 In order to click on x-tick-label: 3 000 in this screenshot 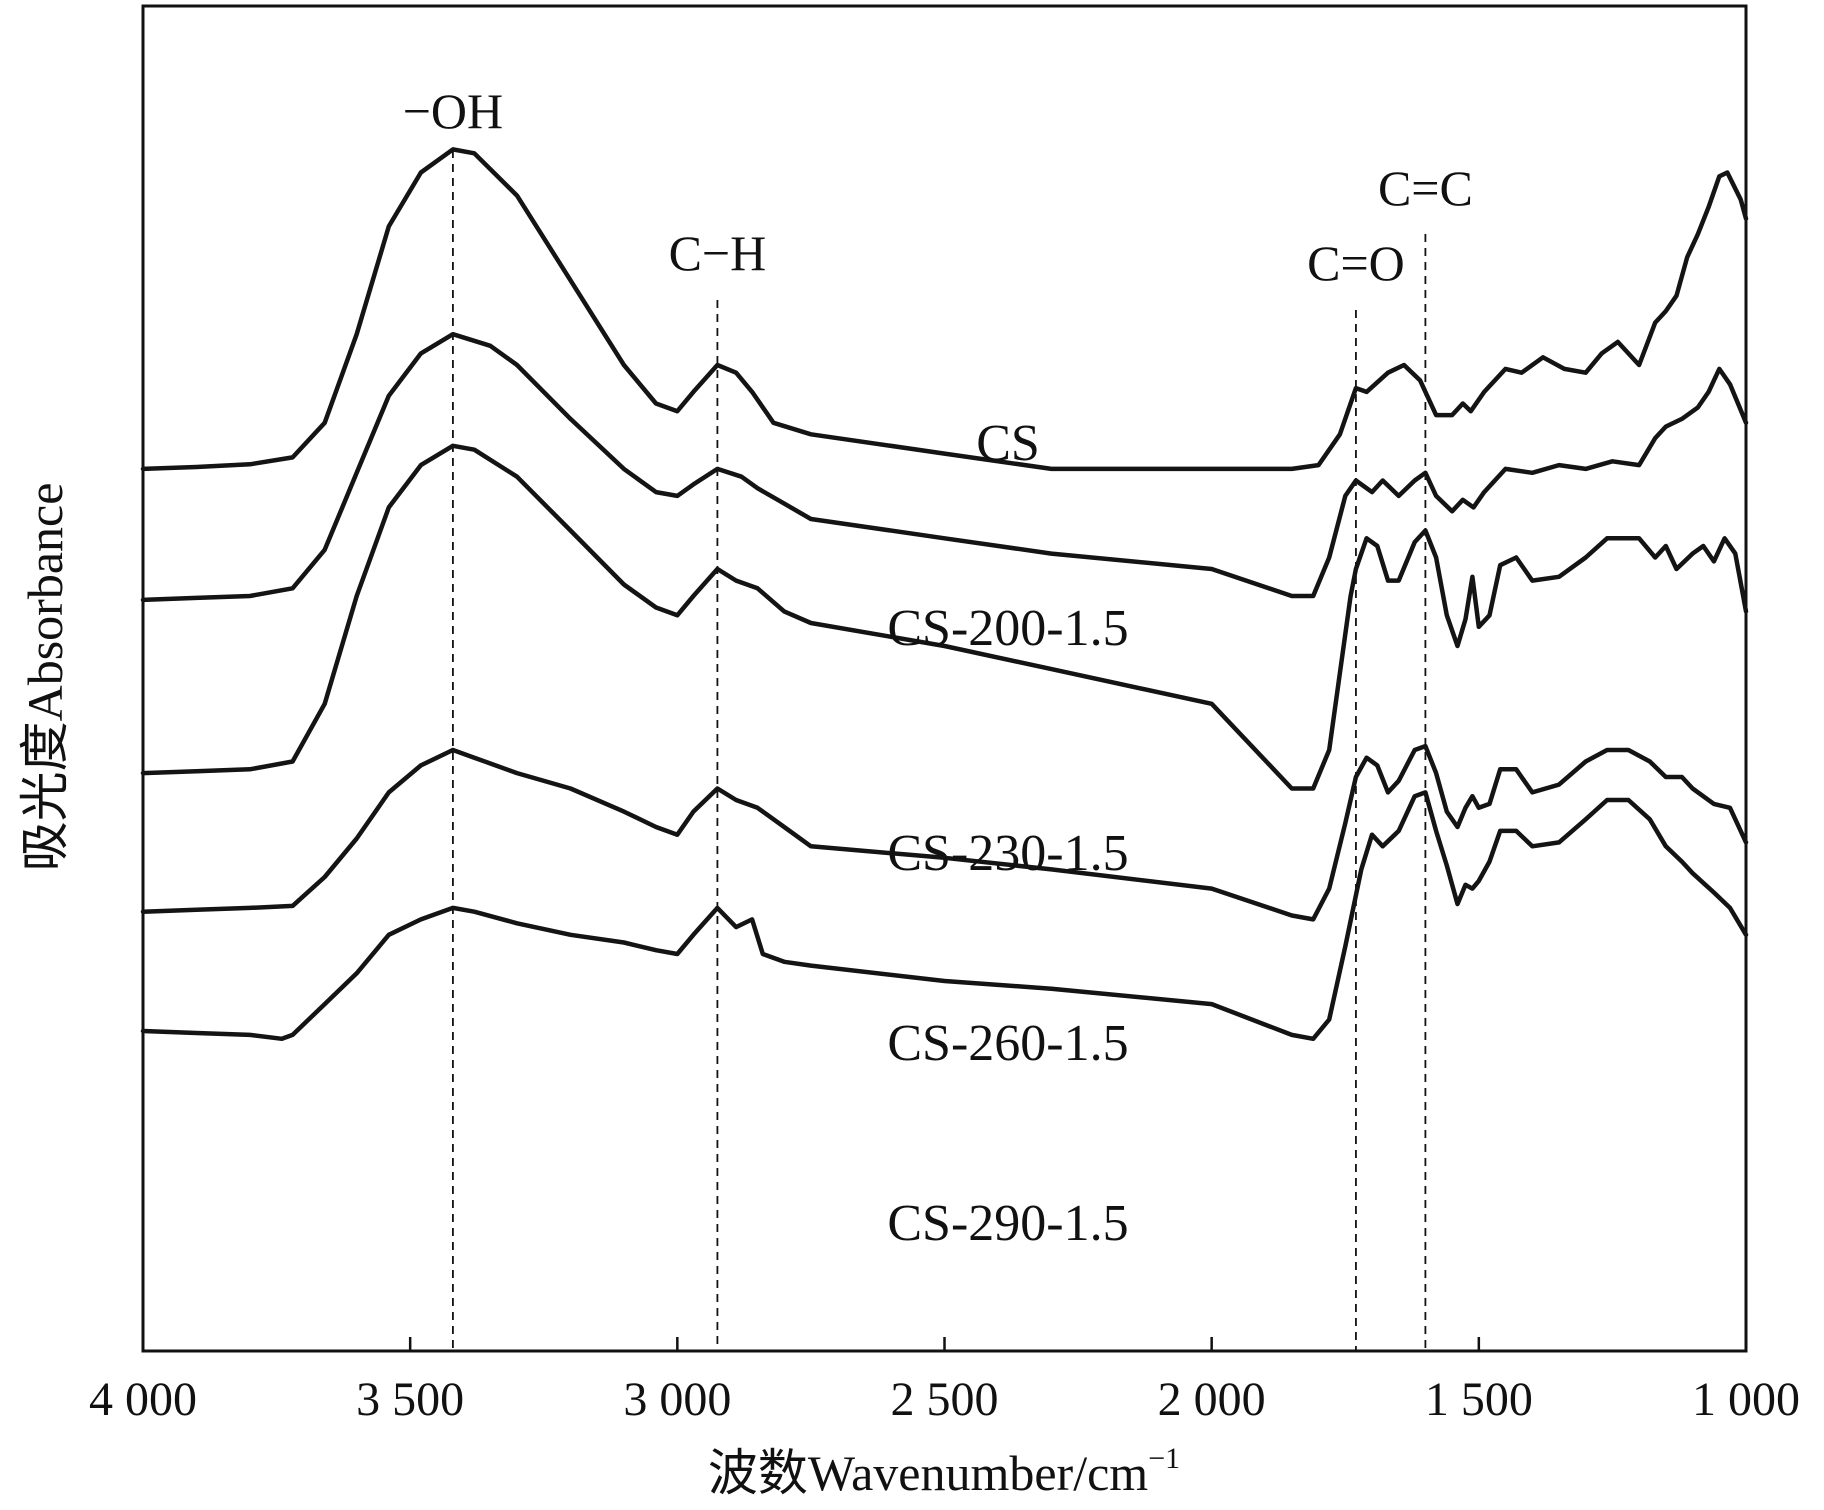, I will do `click(677, 1399)`.